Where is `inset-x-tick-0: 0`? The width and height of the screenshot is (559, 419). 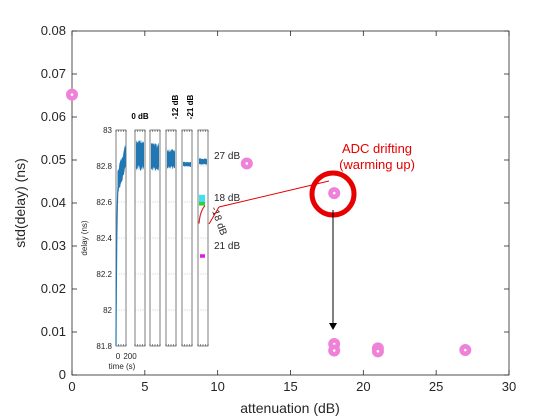 inset-x-tick-0: 0 is located at coordinates (118, 356).